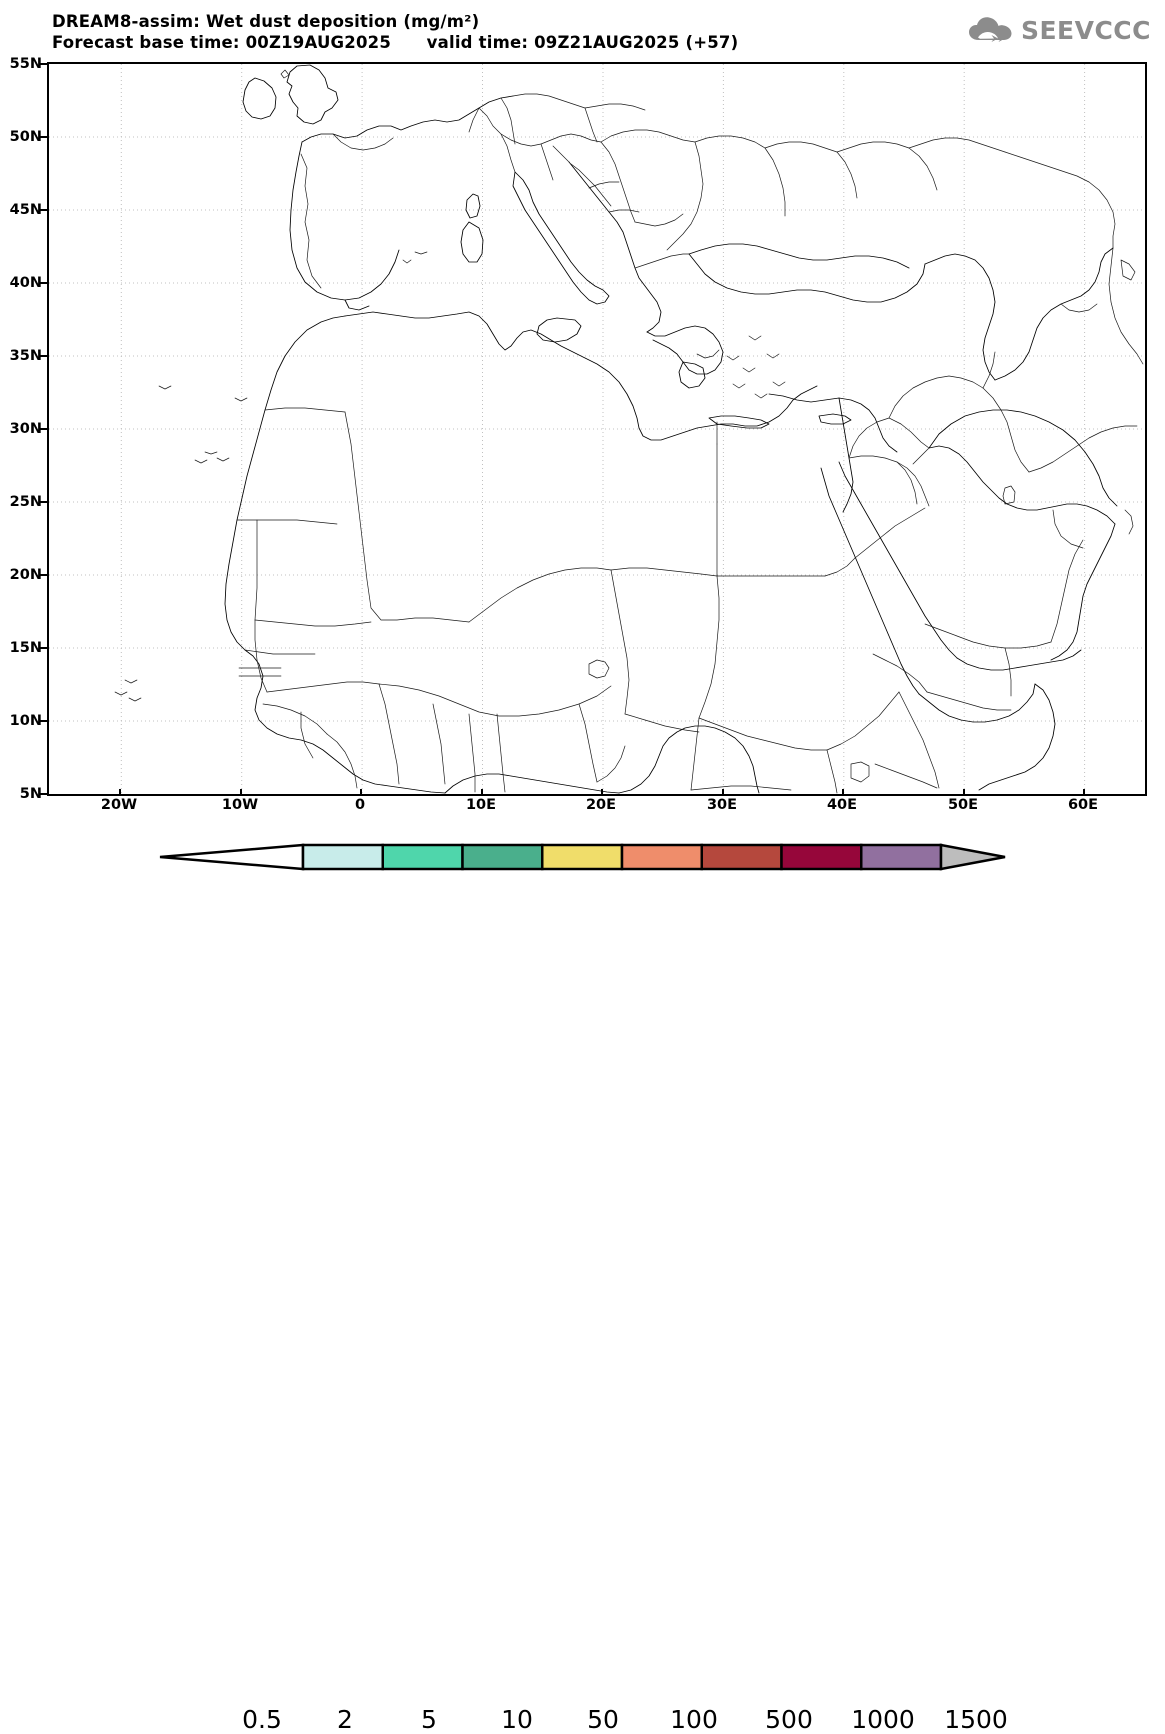 The image size is (1165, 1734). I want to click on y-axis-label-45n: 45N, so click(25, 210).